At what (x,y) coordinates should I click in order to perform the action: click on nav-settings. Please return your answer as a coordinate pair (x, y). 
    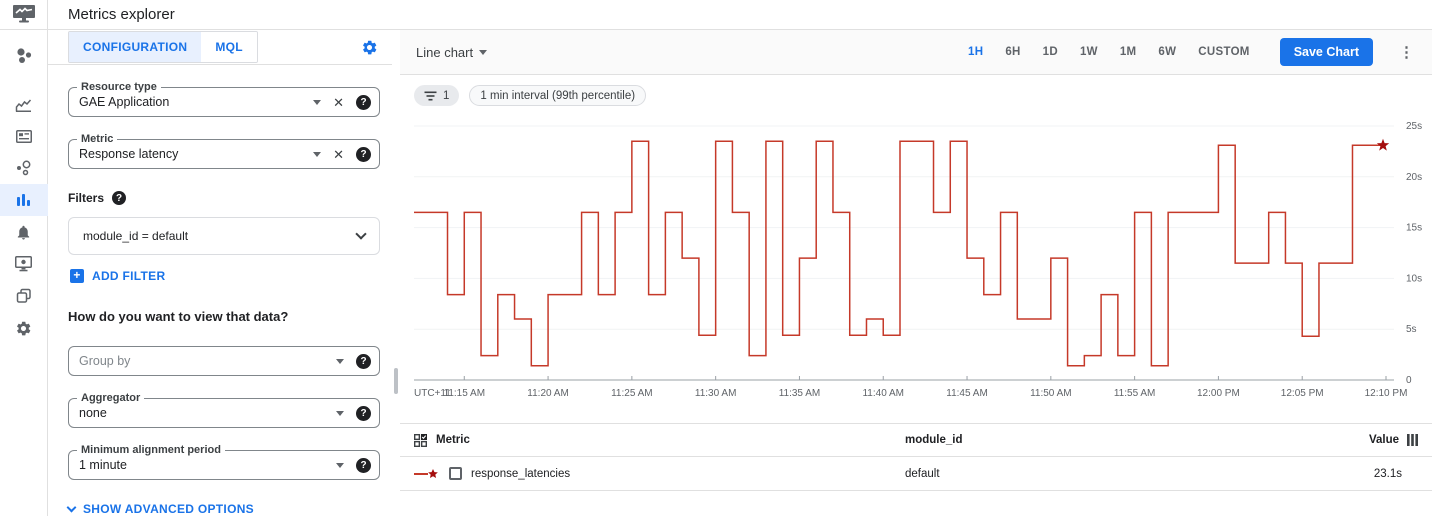
    Looking at the image, I should click on (24, 328).